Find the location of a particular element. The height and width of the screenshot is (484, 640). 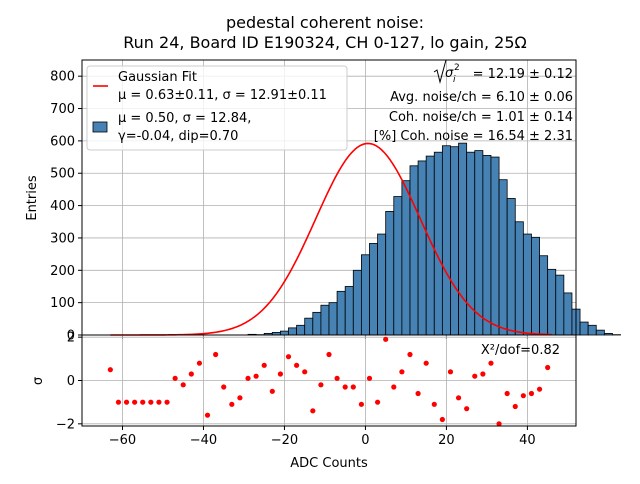

x-axis-label: ADC Counts is located at coordinates (329, 463).